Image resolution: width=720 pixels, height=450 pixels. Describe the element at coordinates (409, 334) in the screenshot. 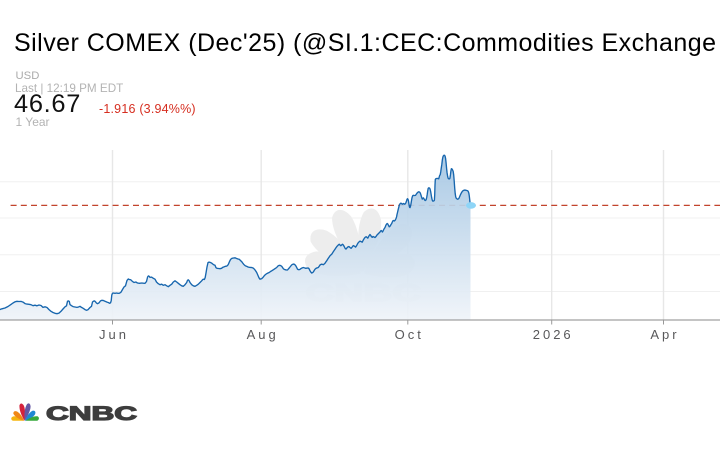

I see `svg-text: Oct` at that location.